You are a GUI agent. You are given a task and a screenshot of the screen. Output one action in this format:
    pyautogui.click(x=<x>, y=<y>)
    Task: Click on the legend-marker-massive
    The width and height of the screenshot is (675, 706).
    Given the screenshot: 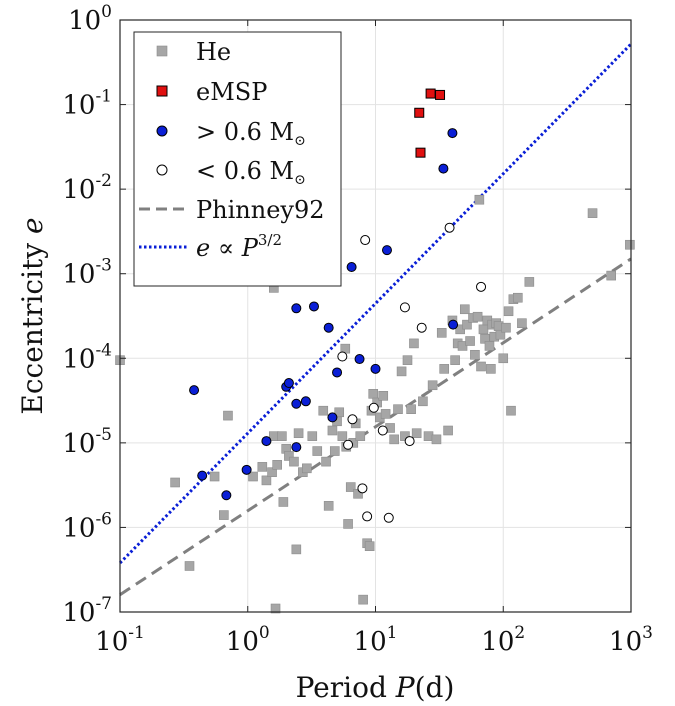 What is the action you would take?
    pyautogui.click(x=162, y=131)
    